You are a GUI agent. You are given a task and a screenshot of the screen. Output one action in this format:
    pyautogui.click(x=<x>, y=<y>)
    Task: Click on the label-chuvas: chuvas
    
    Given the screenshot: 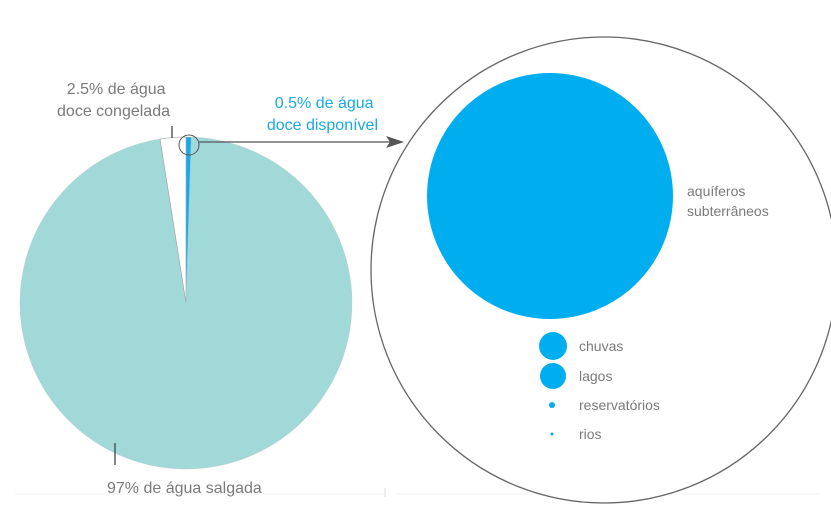 What is the action you would take?
    pyautogui.click(x=601, y=346)
    